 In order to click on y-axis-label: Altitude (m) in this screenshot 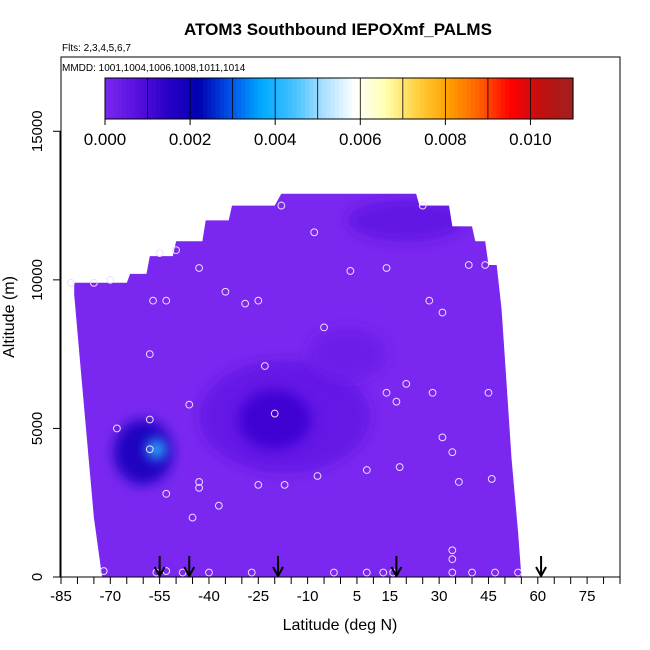, I will do `click(9, 317)`.